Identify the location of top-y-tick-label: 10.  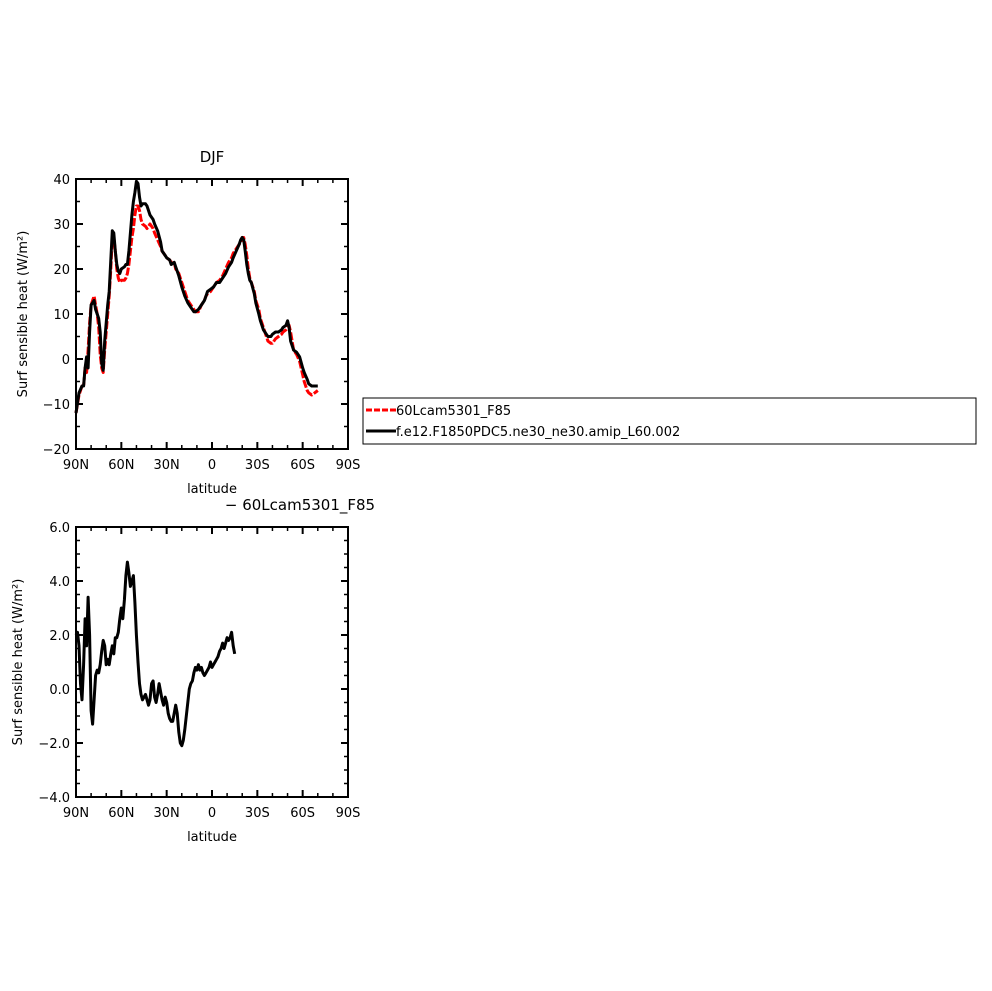
(61, 315).